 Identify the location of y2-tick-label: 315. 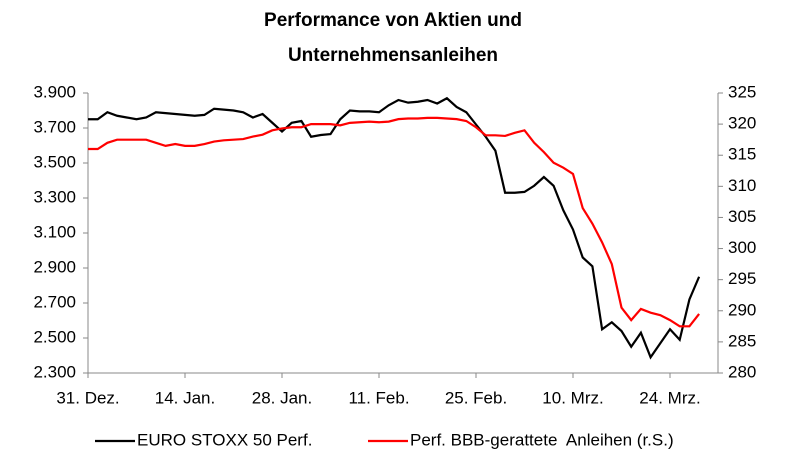
(742, 154).